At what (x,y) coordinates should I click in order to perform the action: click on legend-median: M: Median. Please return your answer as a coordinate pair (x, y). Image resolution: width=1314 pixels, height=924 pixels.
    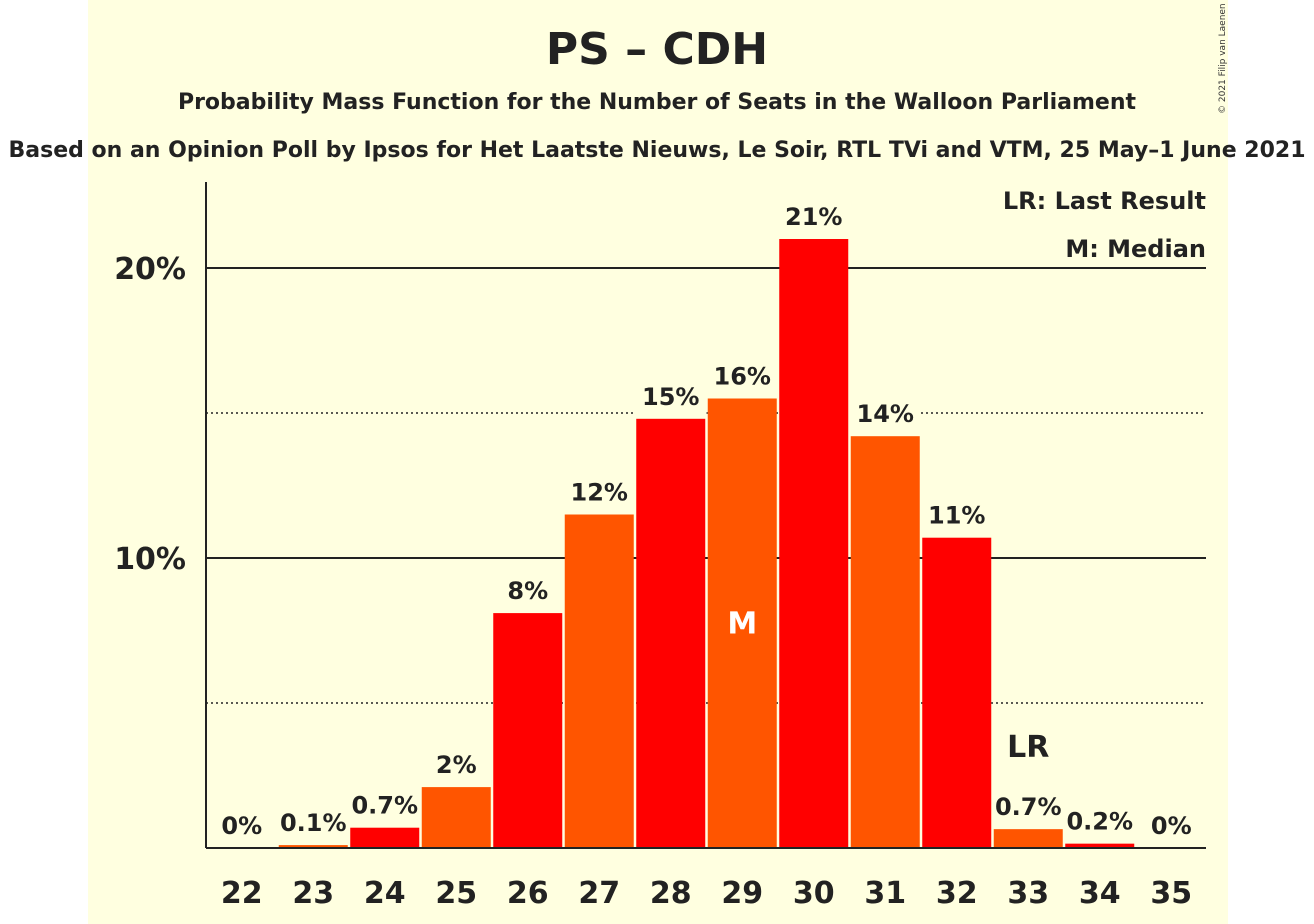
    Looking at the image, I should click on (1135, 249).